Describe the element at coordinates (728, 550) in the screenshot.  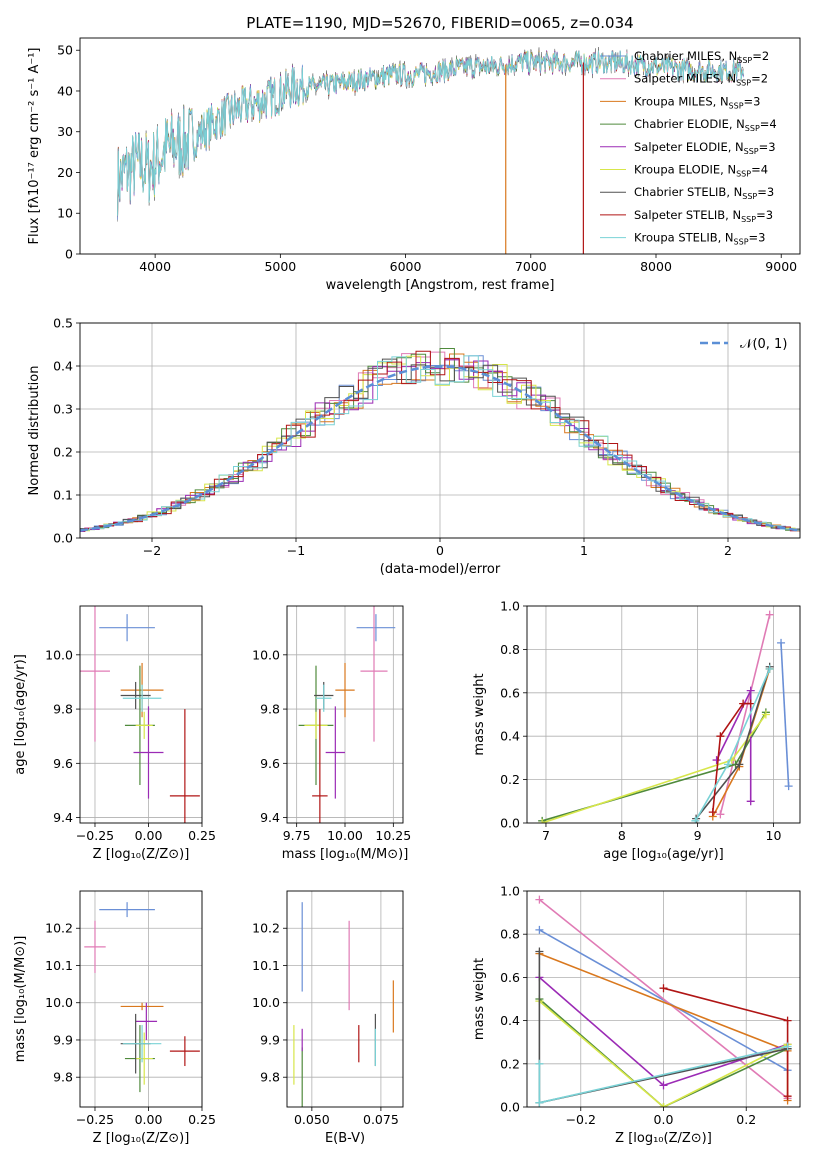
I see `x-tick-label: 2` at that location.